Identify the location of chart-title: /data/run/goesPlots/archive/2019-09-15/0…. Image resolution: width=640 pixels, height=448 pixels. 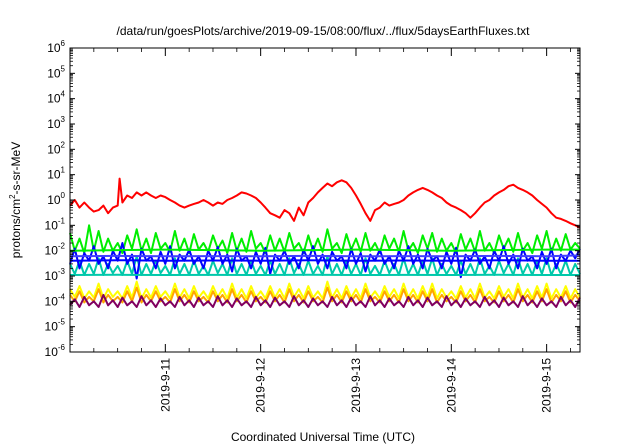
(324, 31).